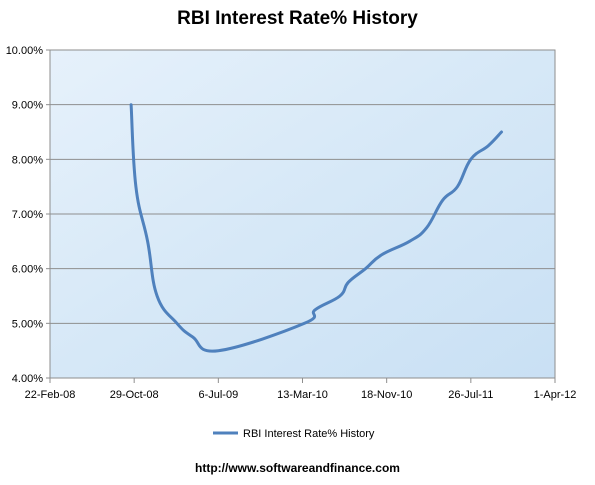  What do you see at coordinates (50, 395) in the screenshot?
I see `x-tick-label: 22-Feb-08` at bounding box center [50, 395].